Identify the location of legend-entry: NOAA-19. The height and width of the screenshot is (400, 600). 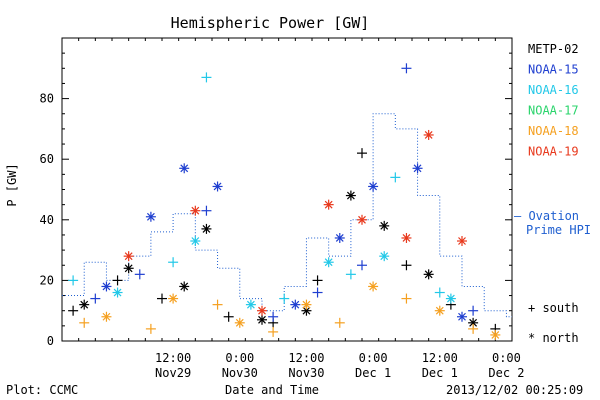
(553, 152).